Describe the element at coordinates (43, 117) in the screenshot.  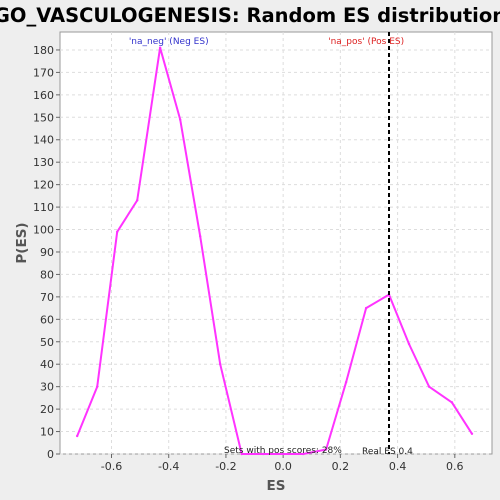
I see `y-tick-label: 150` at that location.